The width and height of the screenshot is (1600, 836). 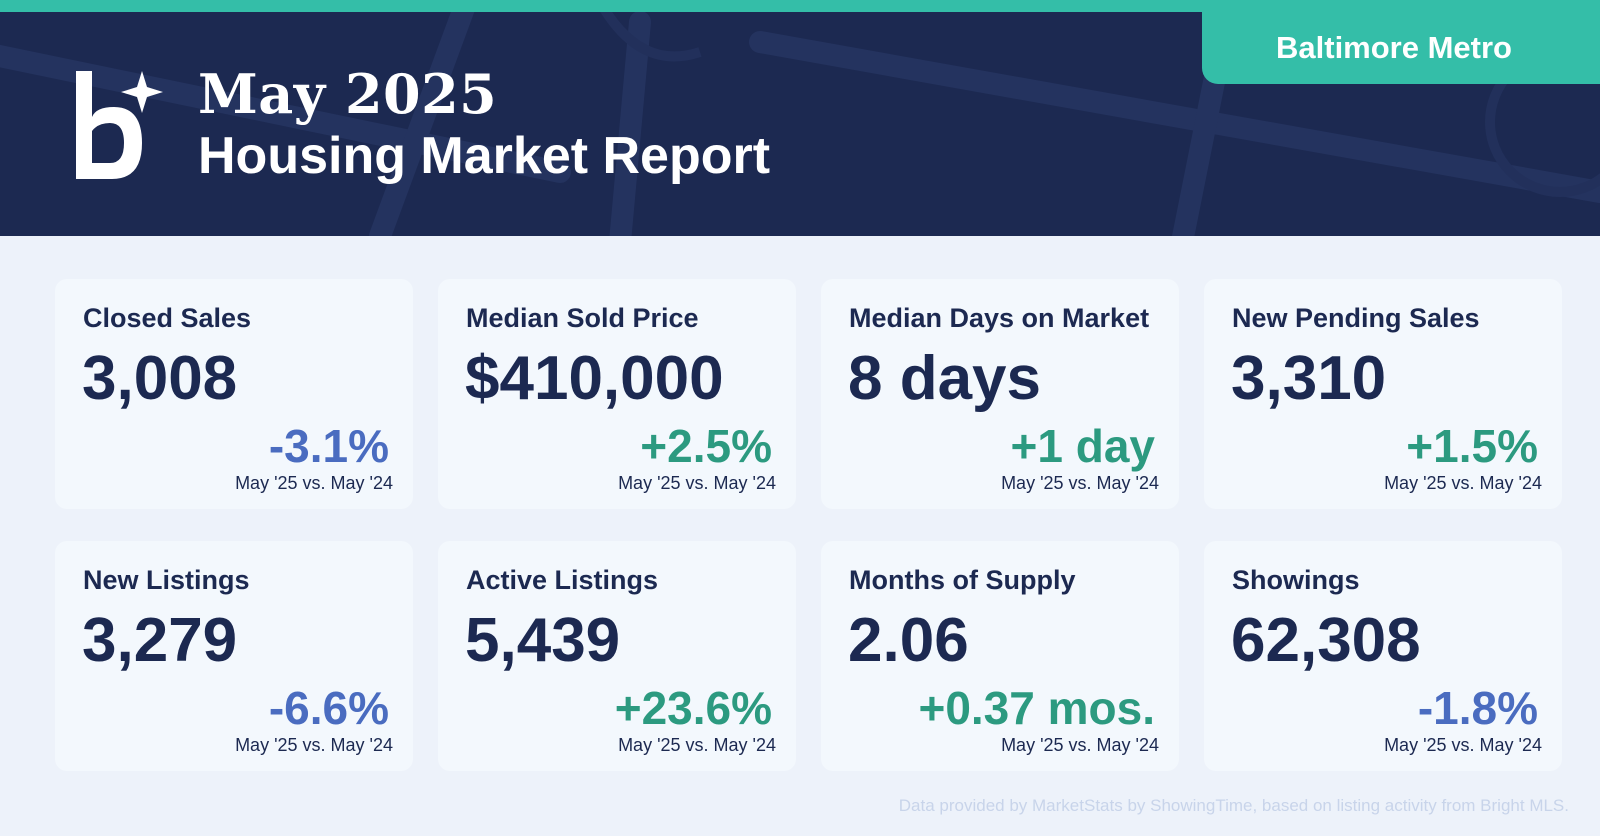 I want to click on metric-value: 3,310, so click(x=1309, y=378).